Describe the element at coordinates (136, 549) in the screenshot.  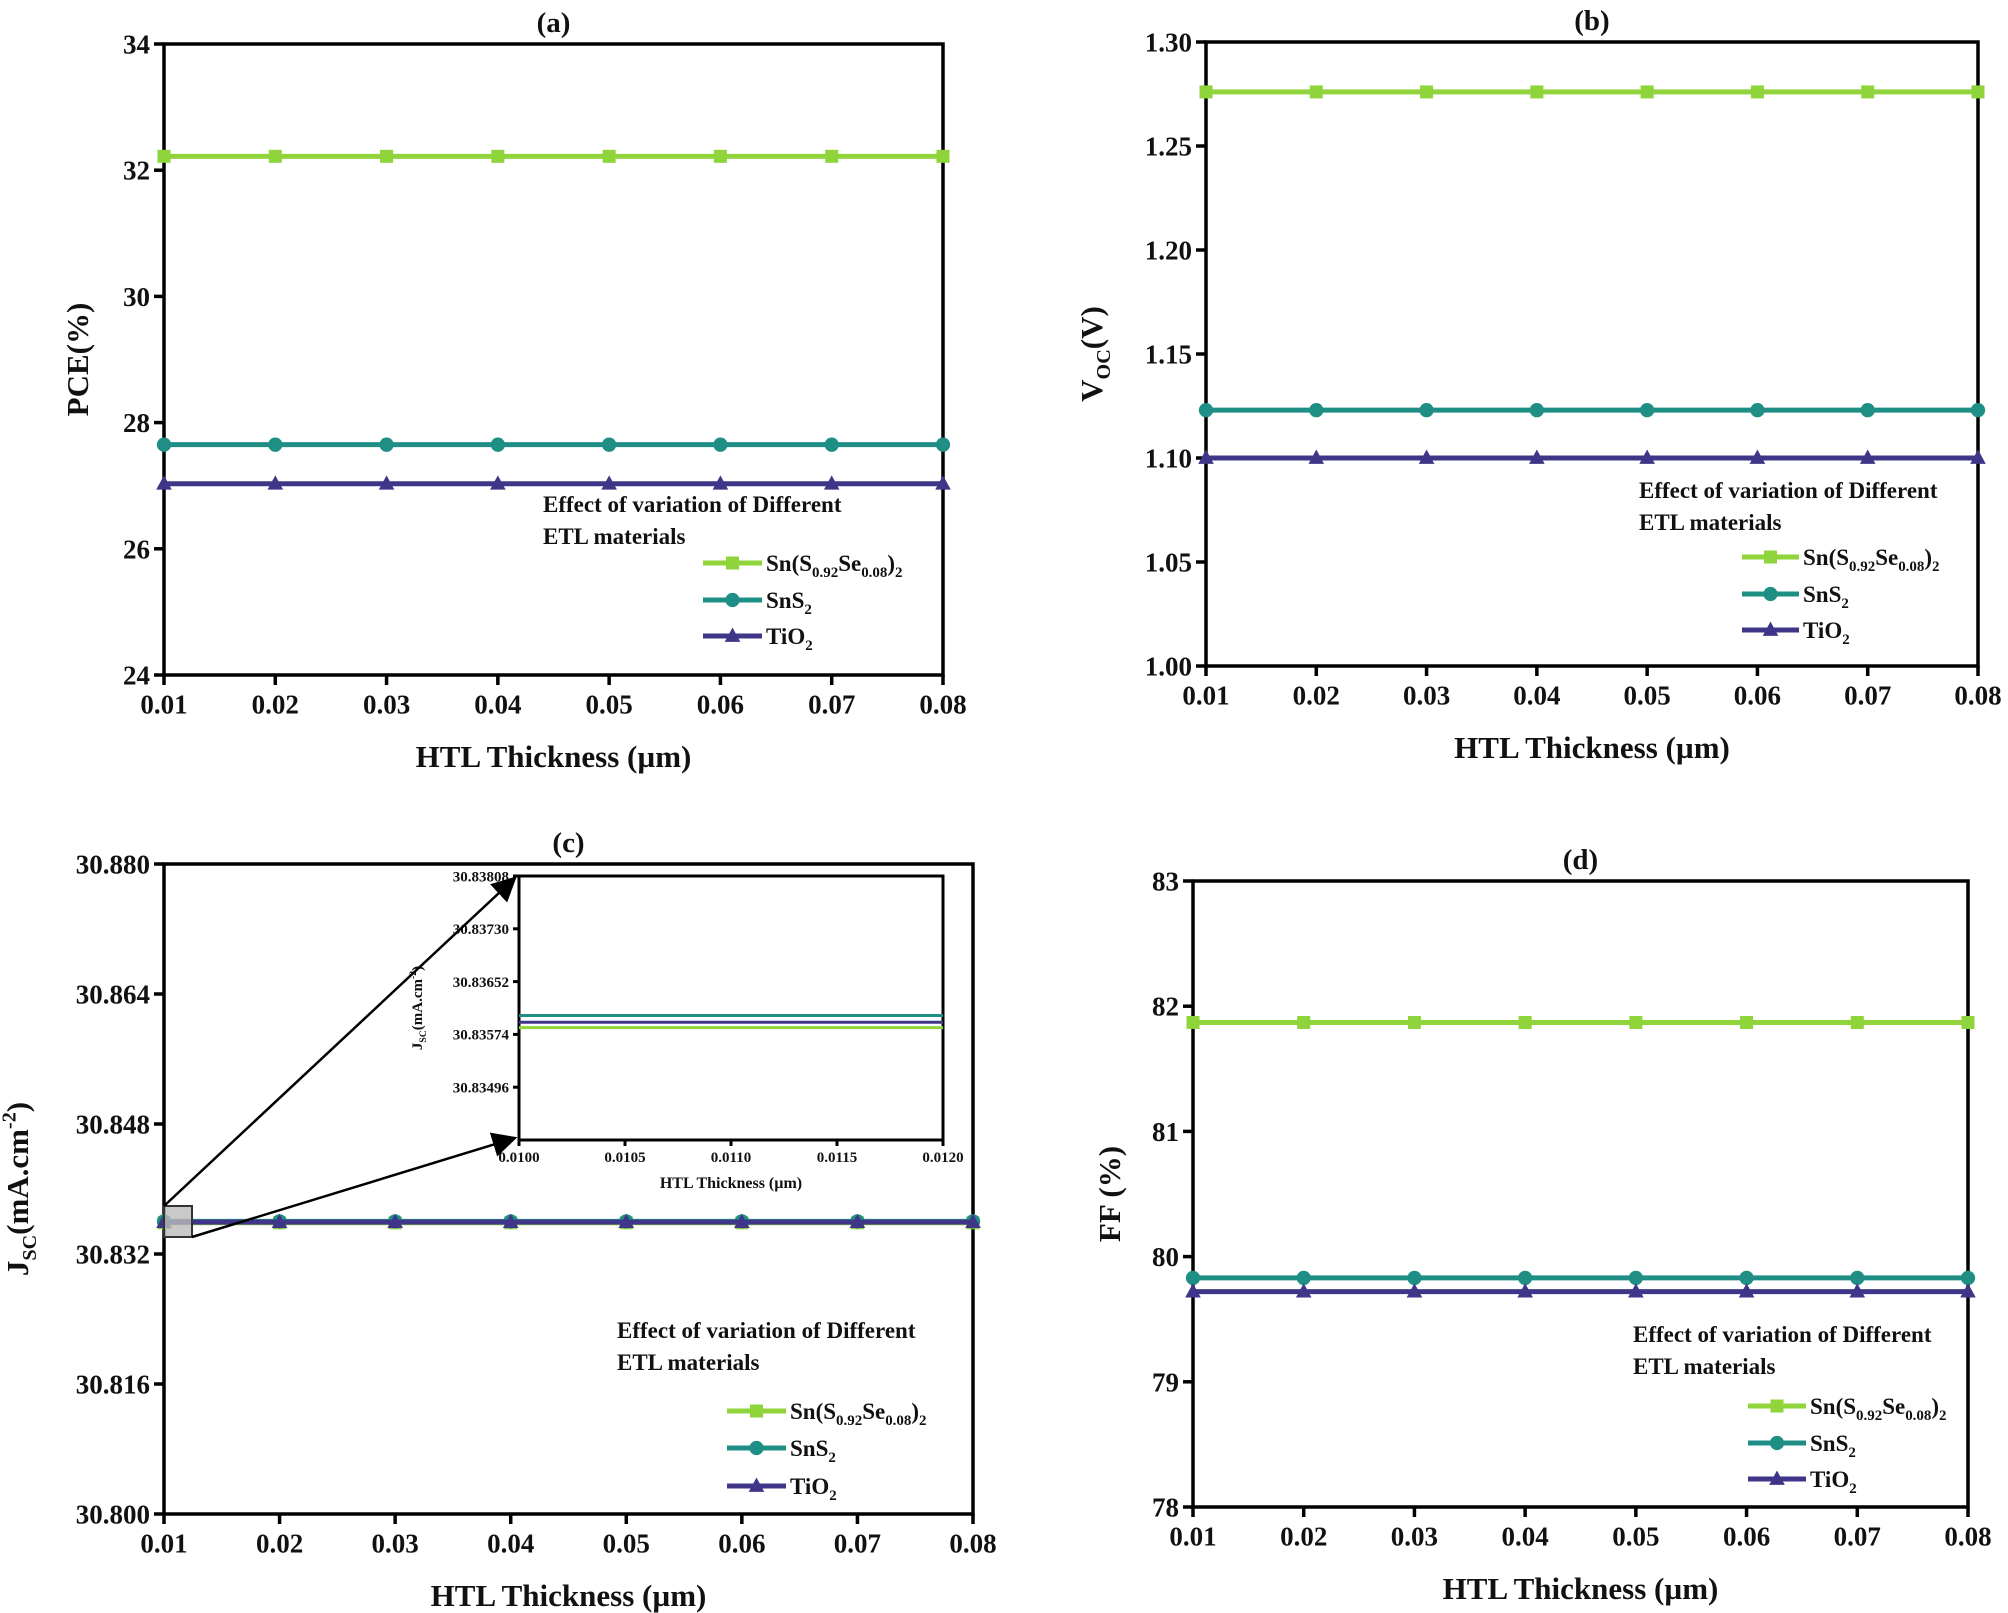
I see `y-tick-label: 26` at that location.